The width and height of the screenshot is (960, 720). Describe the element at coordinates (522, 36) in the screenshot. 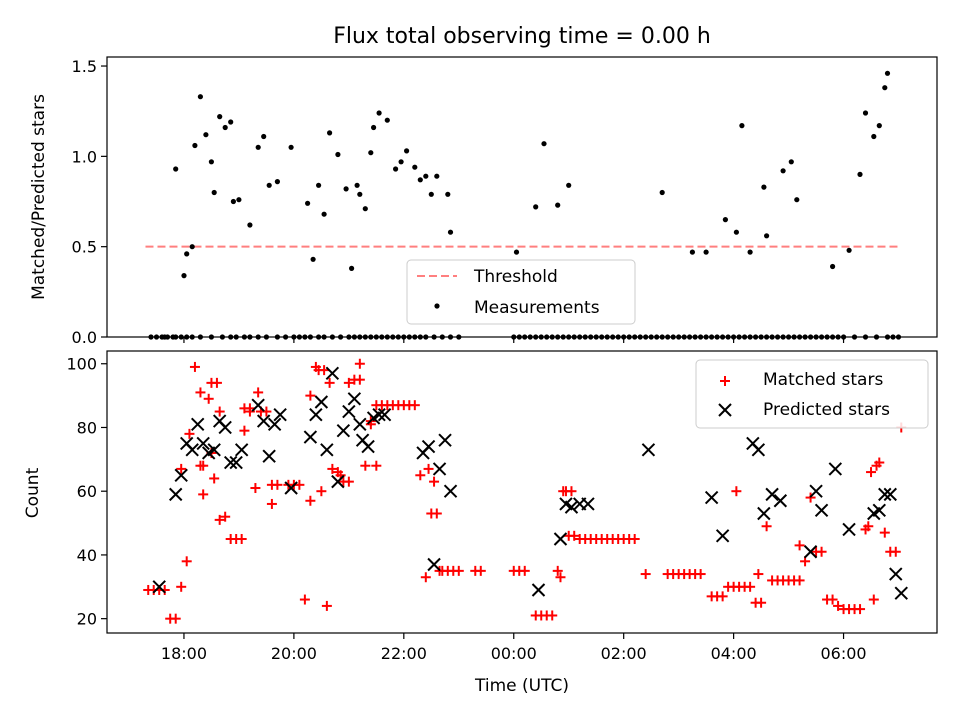

I see `figure-title: Flux total observing time = 0.00 h` at that location.